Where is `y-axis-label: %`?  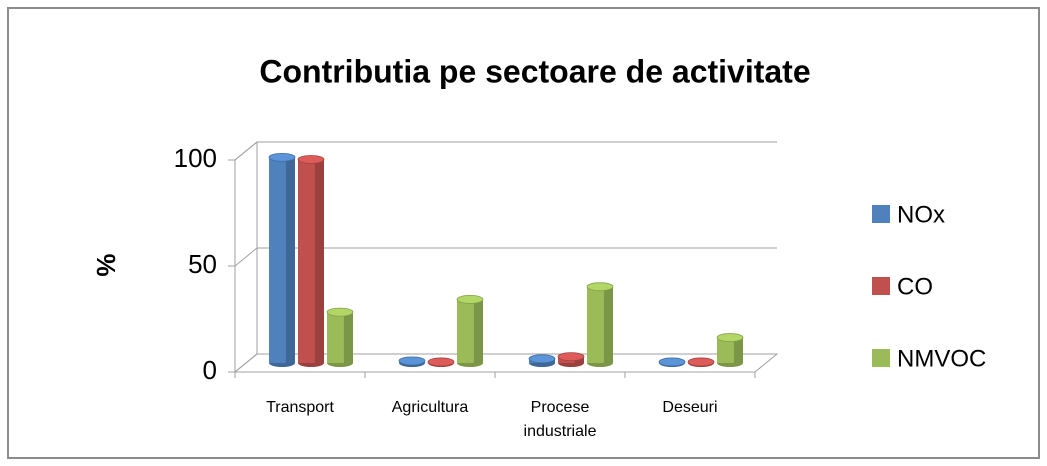
y-axis-label: % is located at coordinates (106, 264).